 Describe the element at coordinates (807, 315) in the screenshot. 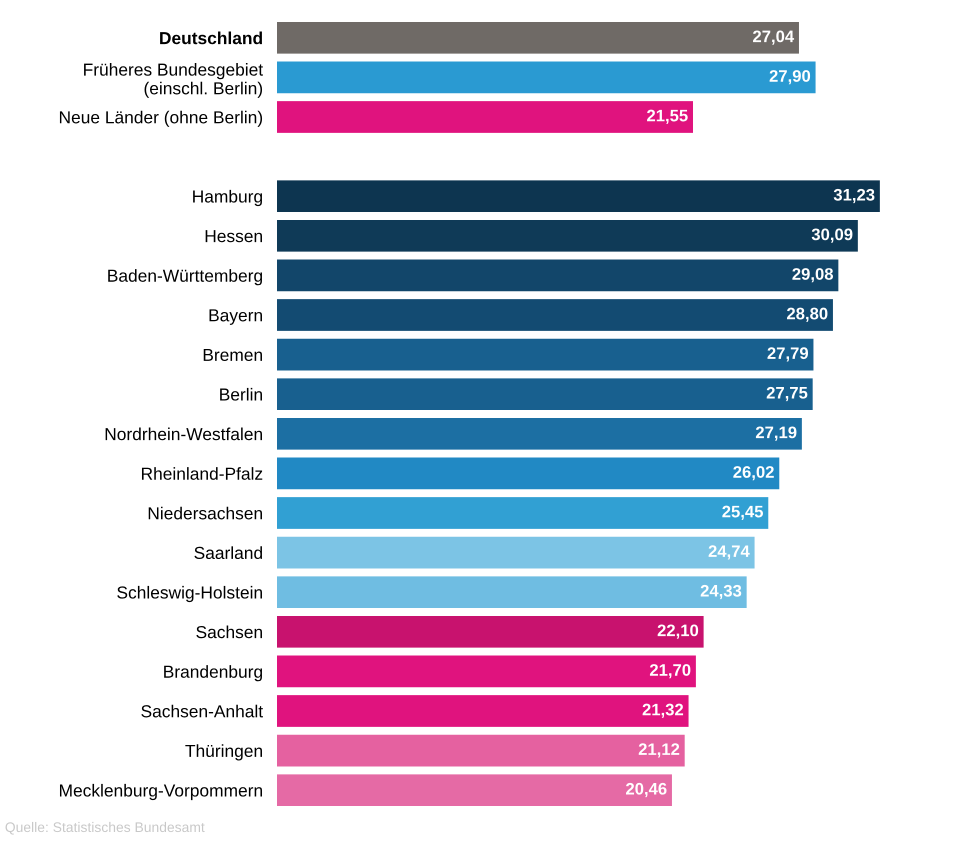

I see `data-label: 28,80` at that location.